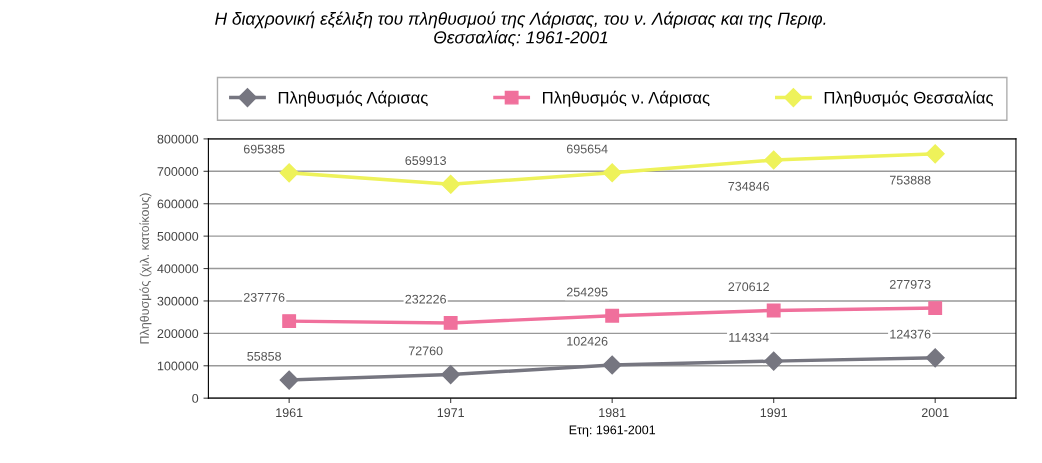 The image size is (1042, 463). Describe the element at coordinates (587, 149) in the screenshot. I see `data-label: 695654` at that location.